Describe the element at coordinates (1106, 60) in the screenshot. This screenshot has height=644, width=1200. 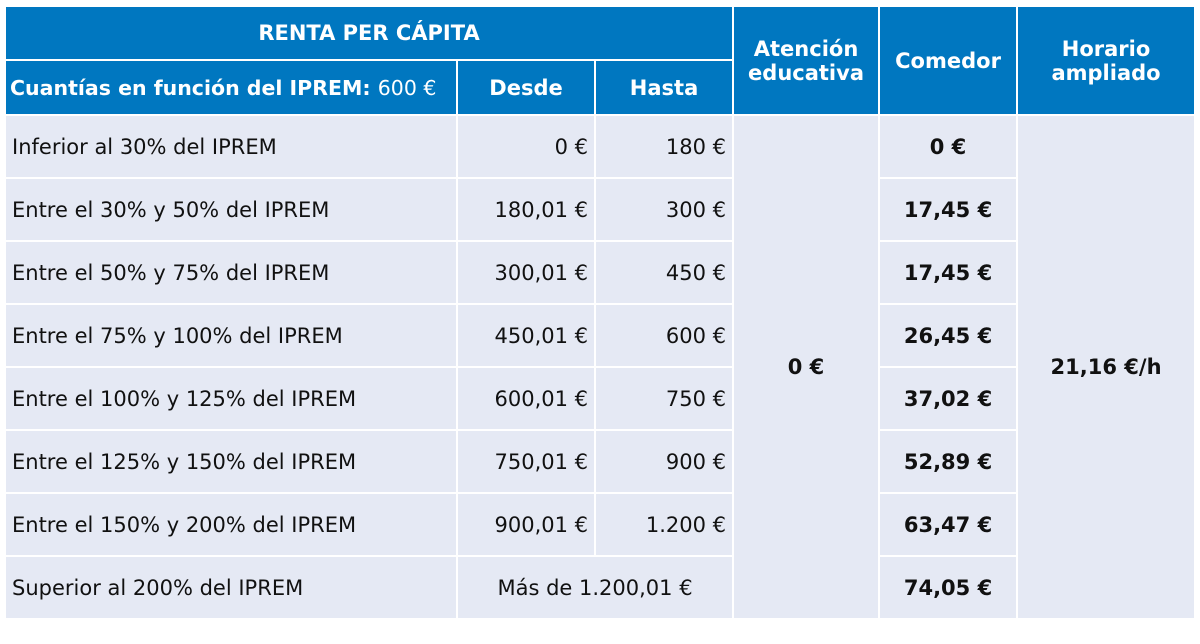
I see `horario-header: Horario ampliado` at that location.